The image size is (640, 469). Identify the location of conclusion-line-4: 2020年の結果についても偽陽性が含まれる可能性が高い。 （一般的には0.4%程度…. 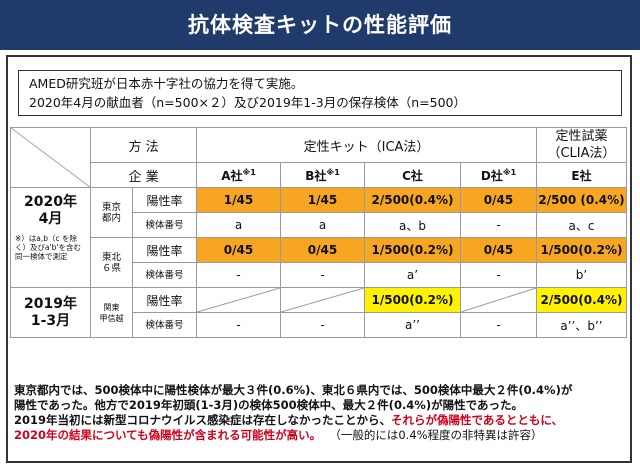
(278, 435).